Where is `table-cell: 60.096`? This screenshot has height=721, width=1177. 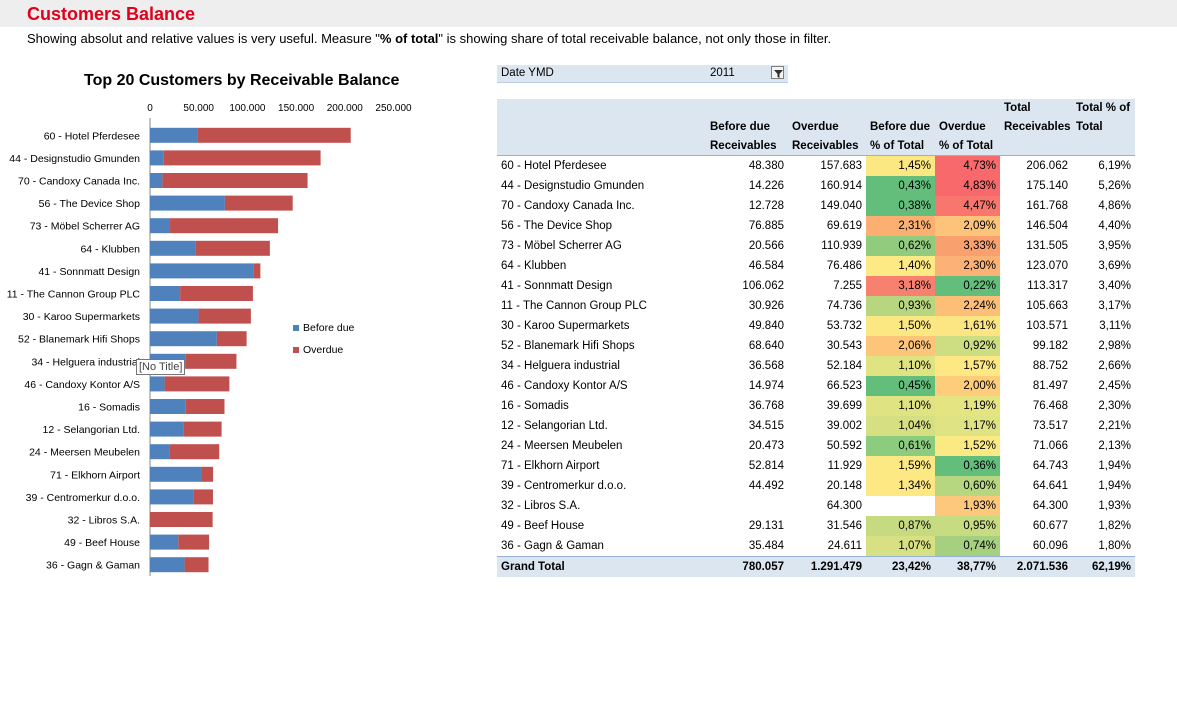 table-cell: 60.096 is located at coordinates (1050, 546).